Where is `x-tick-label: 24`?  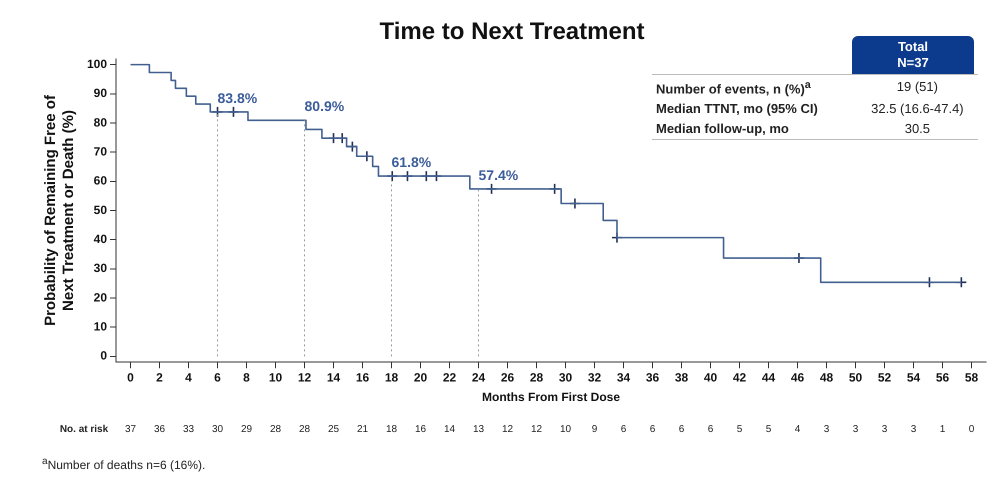
x-tick-label: 24 is located at coordinates (479, 377).